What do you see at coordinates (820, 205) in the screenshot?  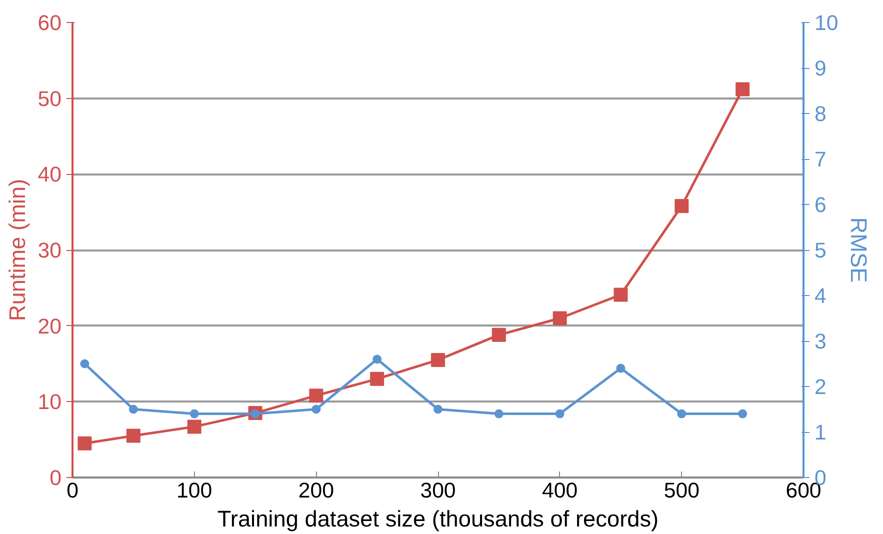 I see `y2-tick-label: 6` at bounding box center [820, 205].